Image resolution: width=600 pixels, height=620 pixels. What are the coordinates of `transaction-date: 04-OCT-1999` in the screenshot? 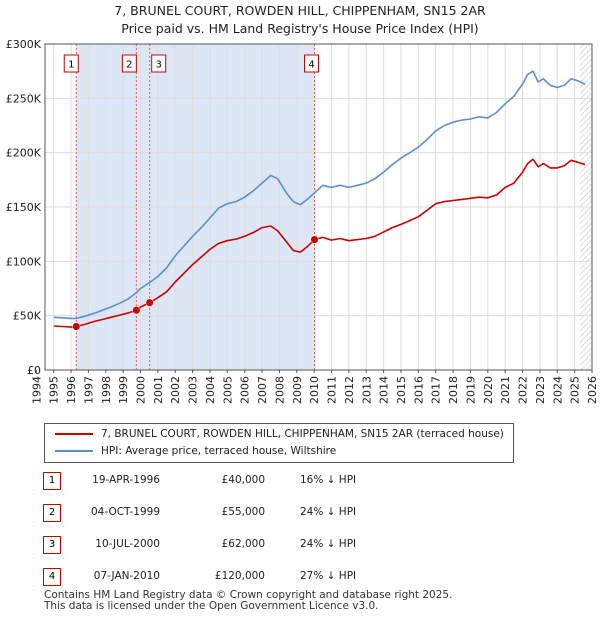 It's located at (125, 512).